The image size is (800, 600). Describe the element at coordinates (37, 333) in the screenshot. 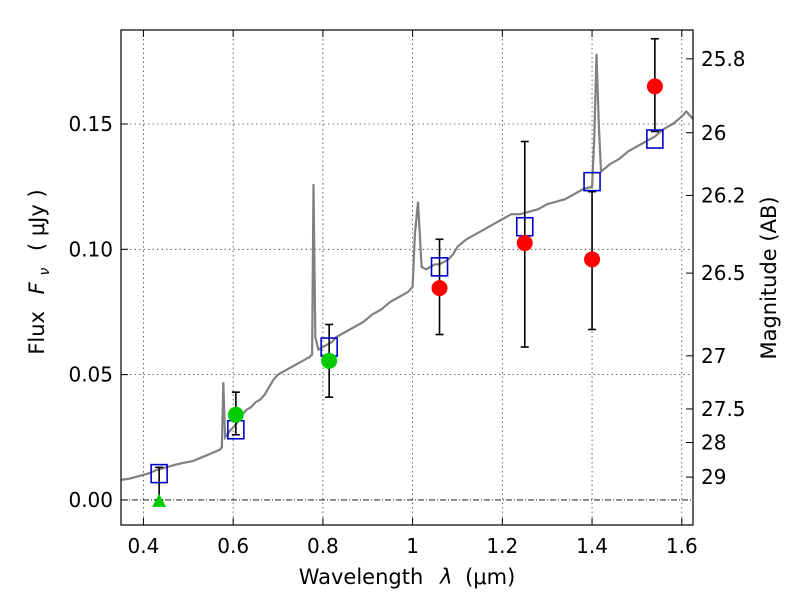

I see `y-label-main: Flux` at that location.